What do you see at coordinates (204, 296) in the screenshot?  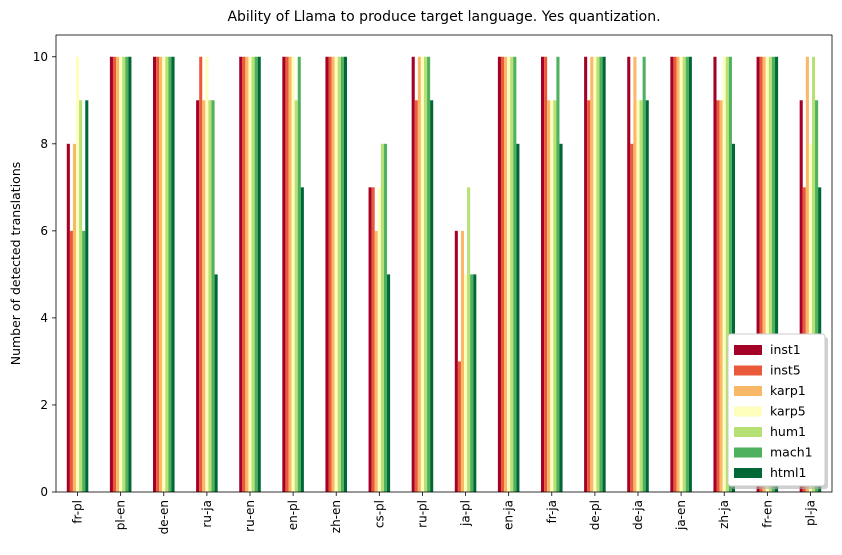 I see `bar-karp1-ru-ja` at bounding box center [204, 296].